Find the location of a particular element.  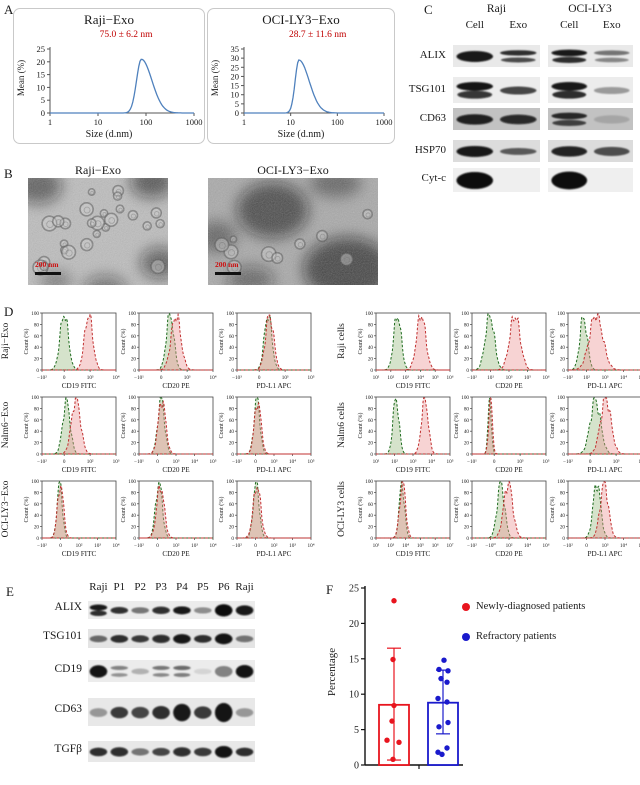

lane-label: P4 is located at coordinates (182, 587).